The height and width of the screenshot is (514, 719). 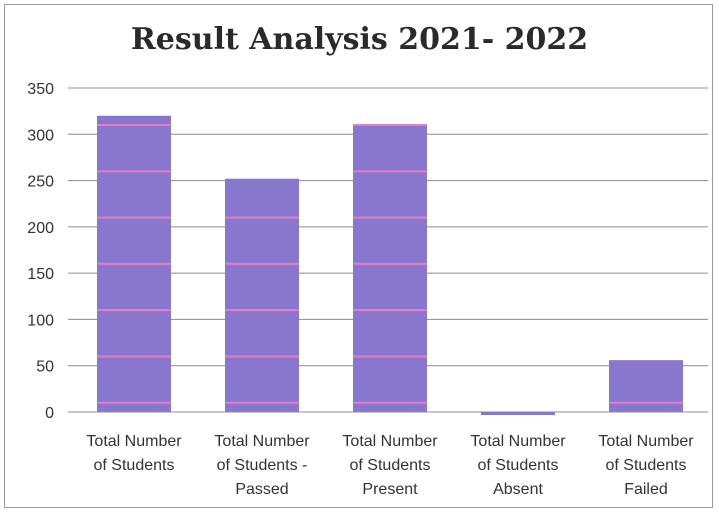 I want to click on y-tick-label: 150, so click(x=40, y=274).